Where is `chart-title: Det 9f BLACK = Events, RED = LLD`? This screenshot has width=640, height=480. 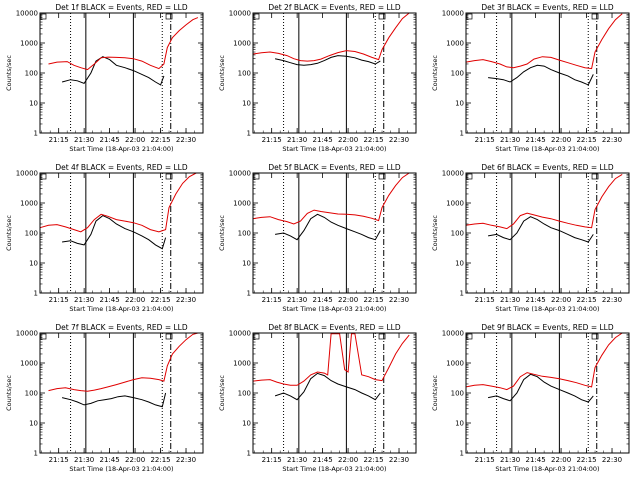
chart-title: Det 9f BLACK = Events, RED = LLD is located at coordinates (547, 327).